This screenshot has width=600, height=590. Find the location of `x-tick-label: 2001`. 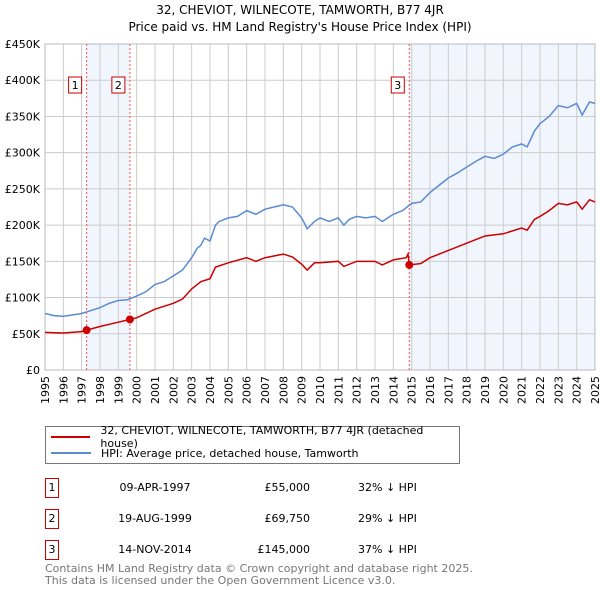

x-tick-label: 2001 is located at coordinates (155, 390).